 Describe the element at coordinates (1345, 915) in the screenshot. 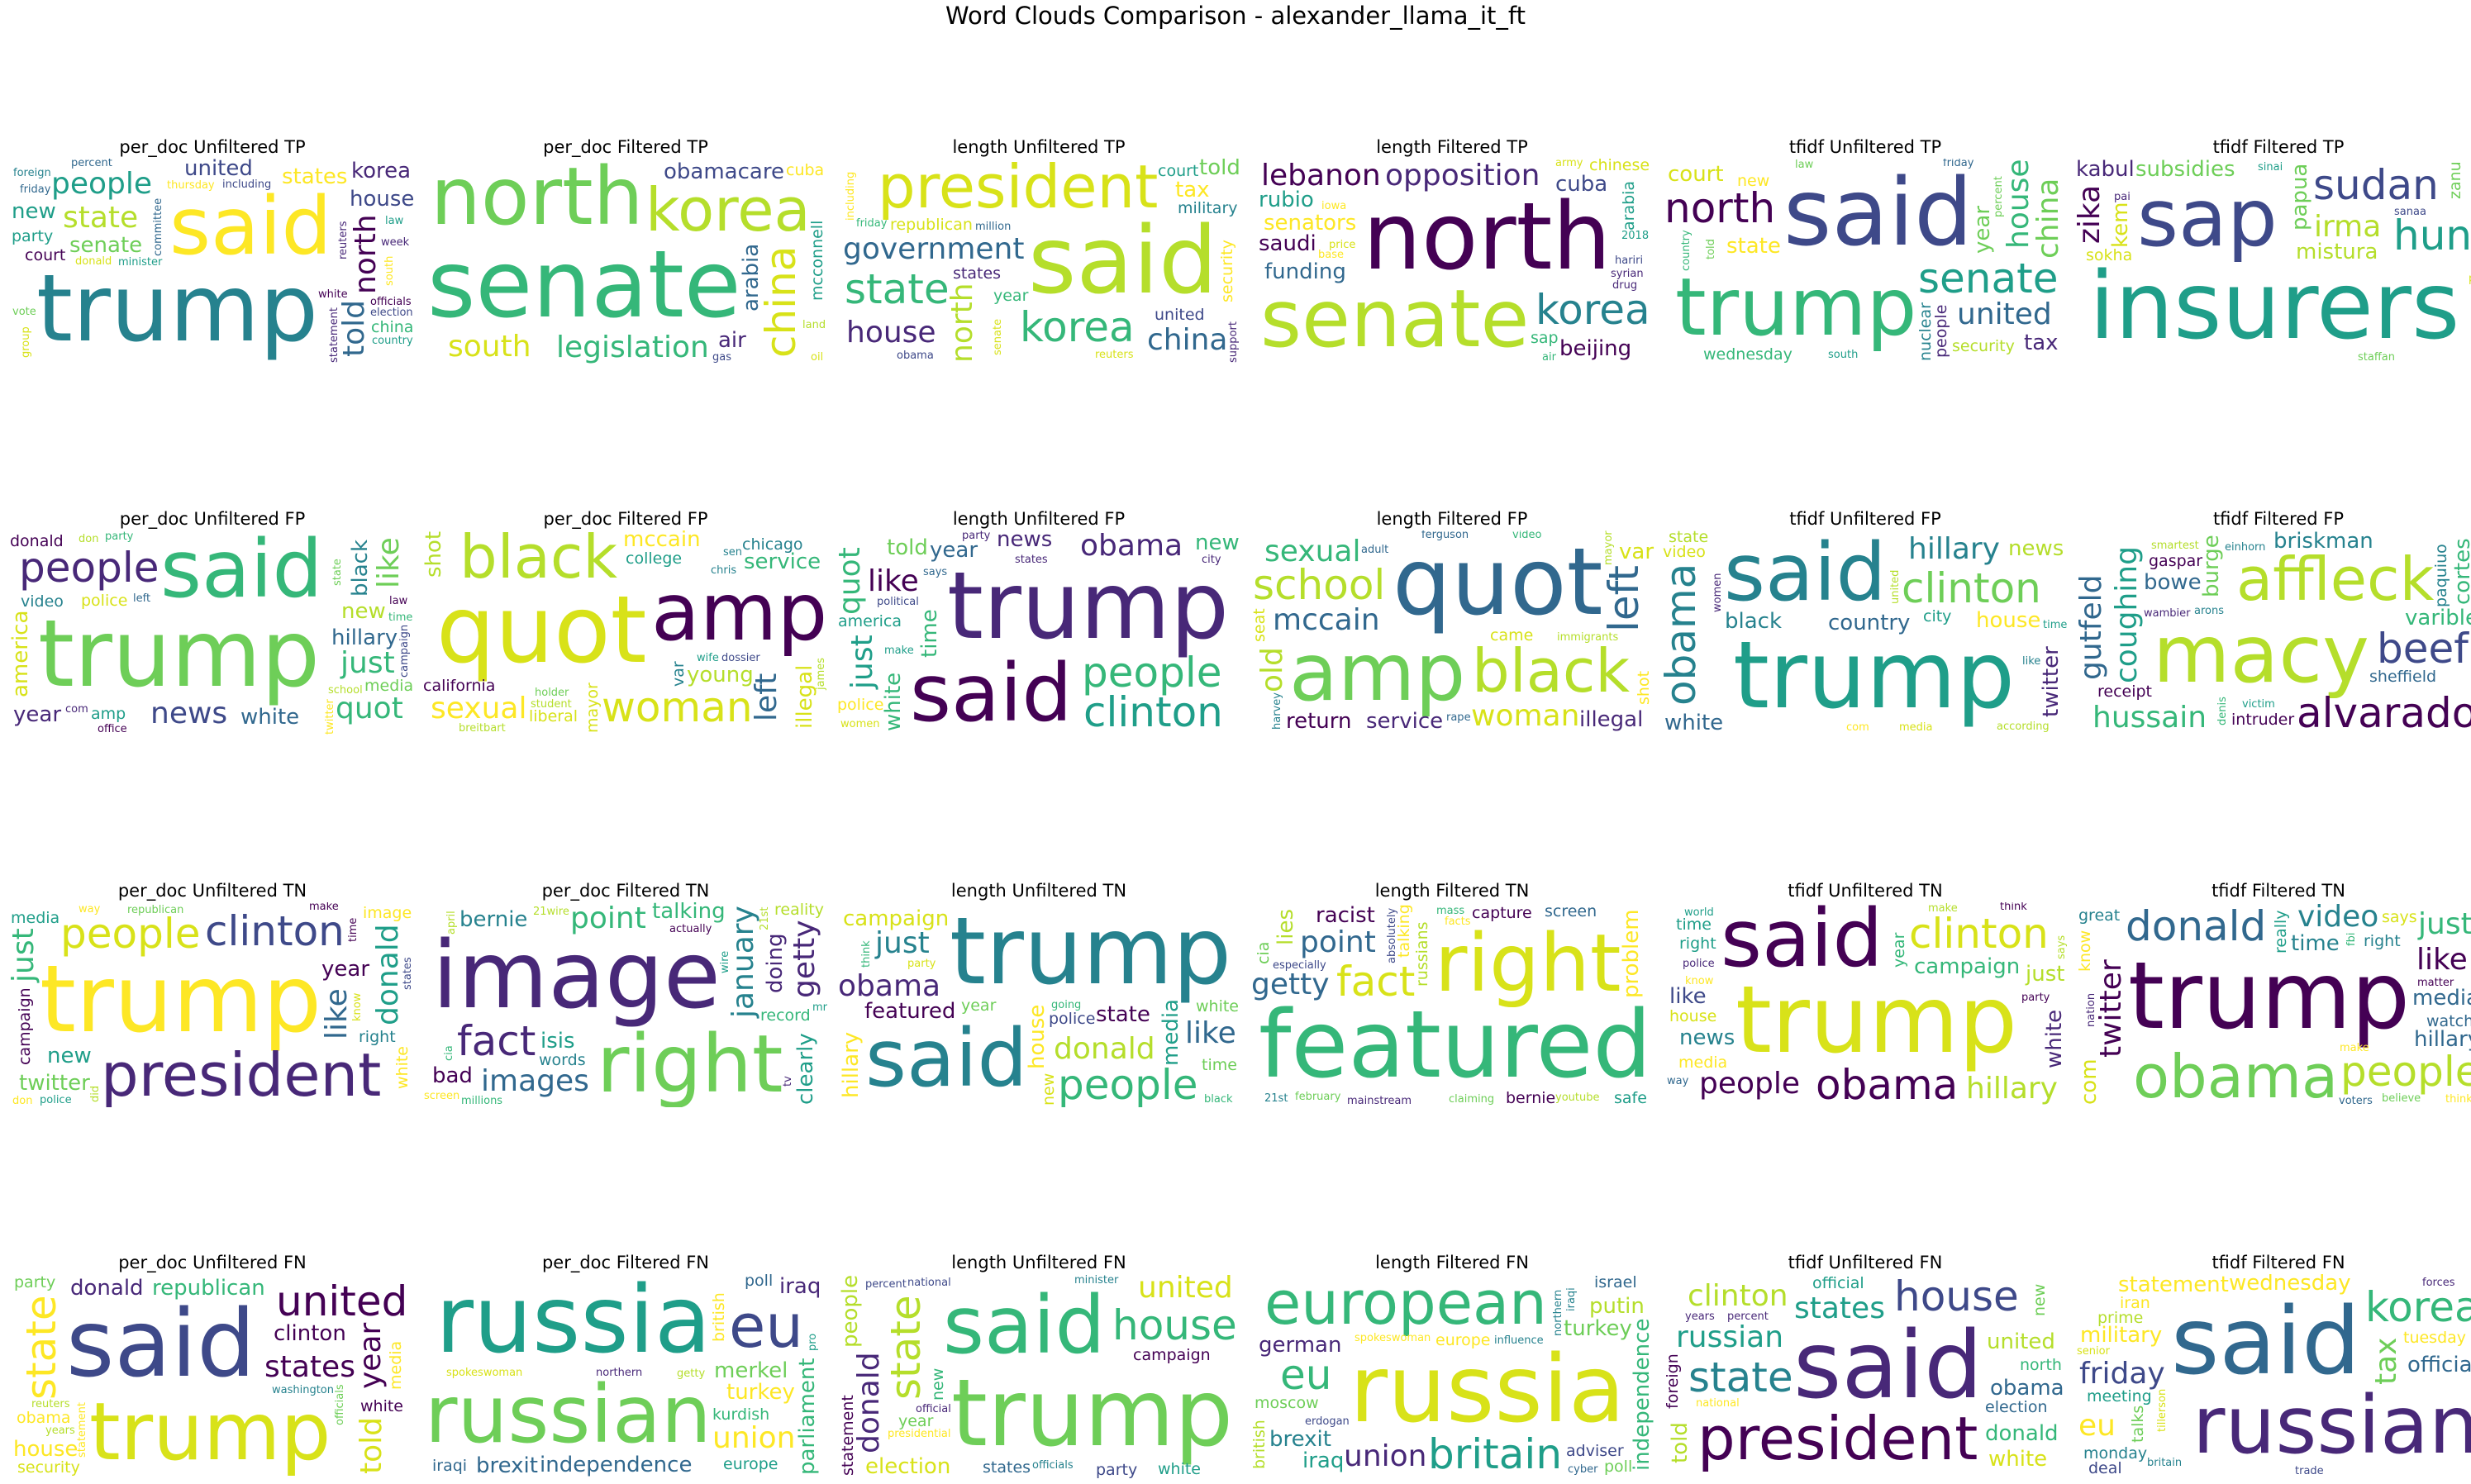

I see `word-cloud-word: racist` at that location.